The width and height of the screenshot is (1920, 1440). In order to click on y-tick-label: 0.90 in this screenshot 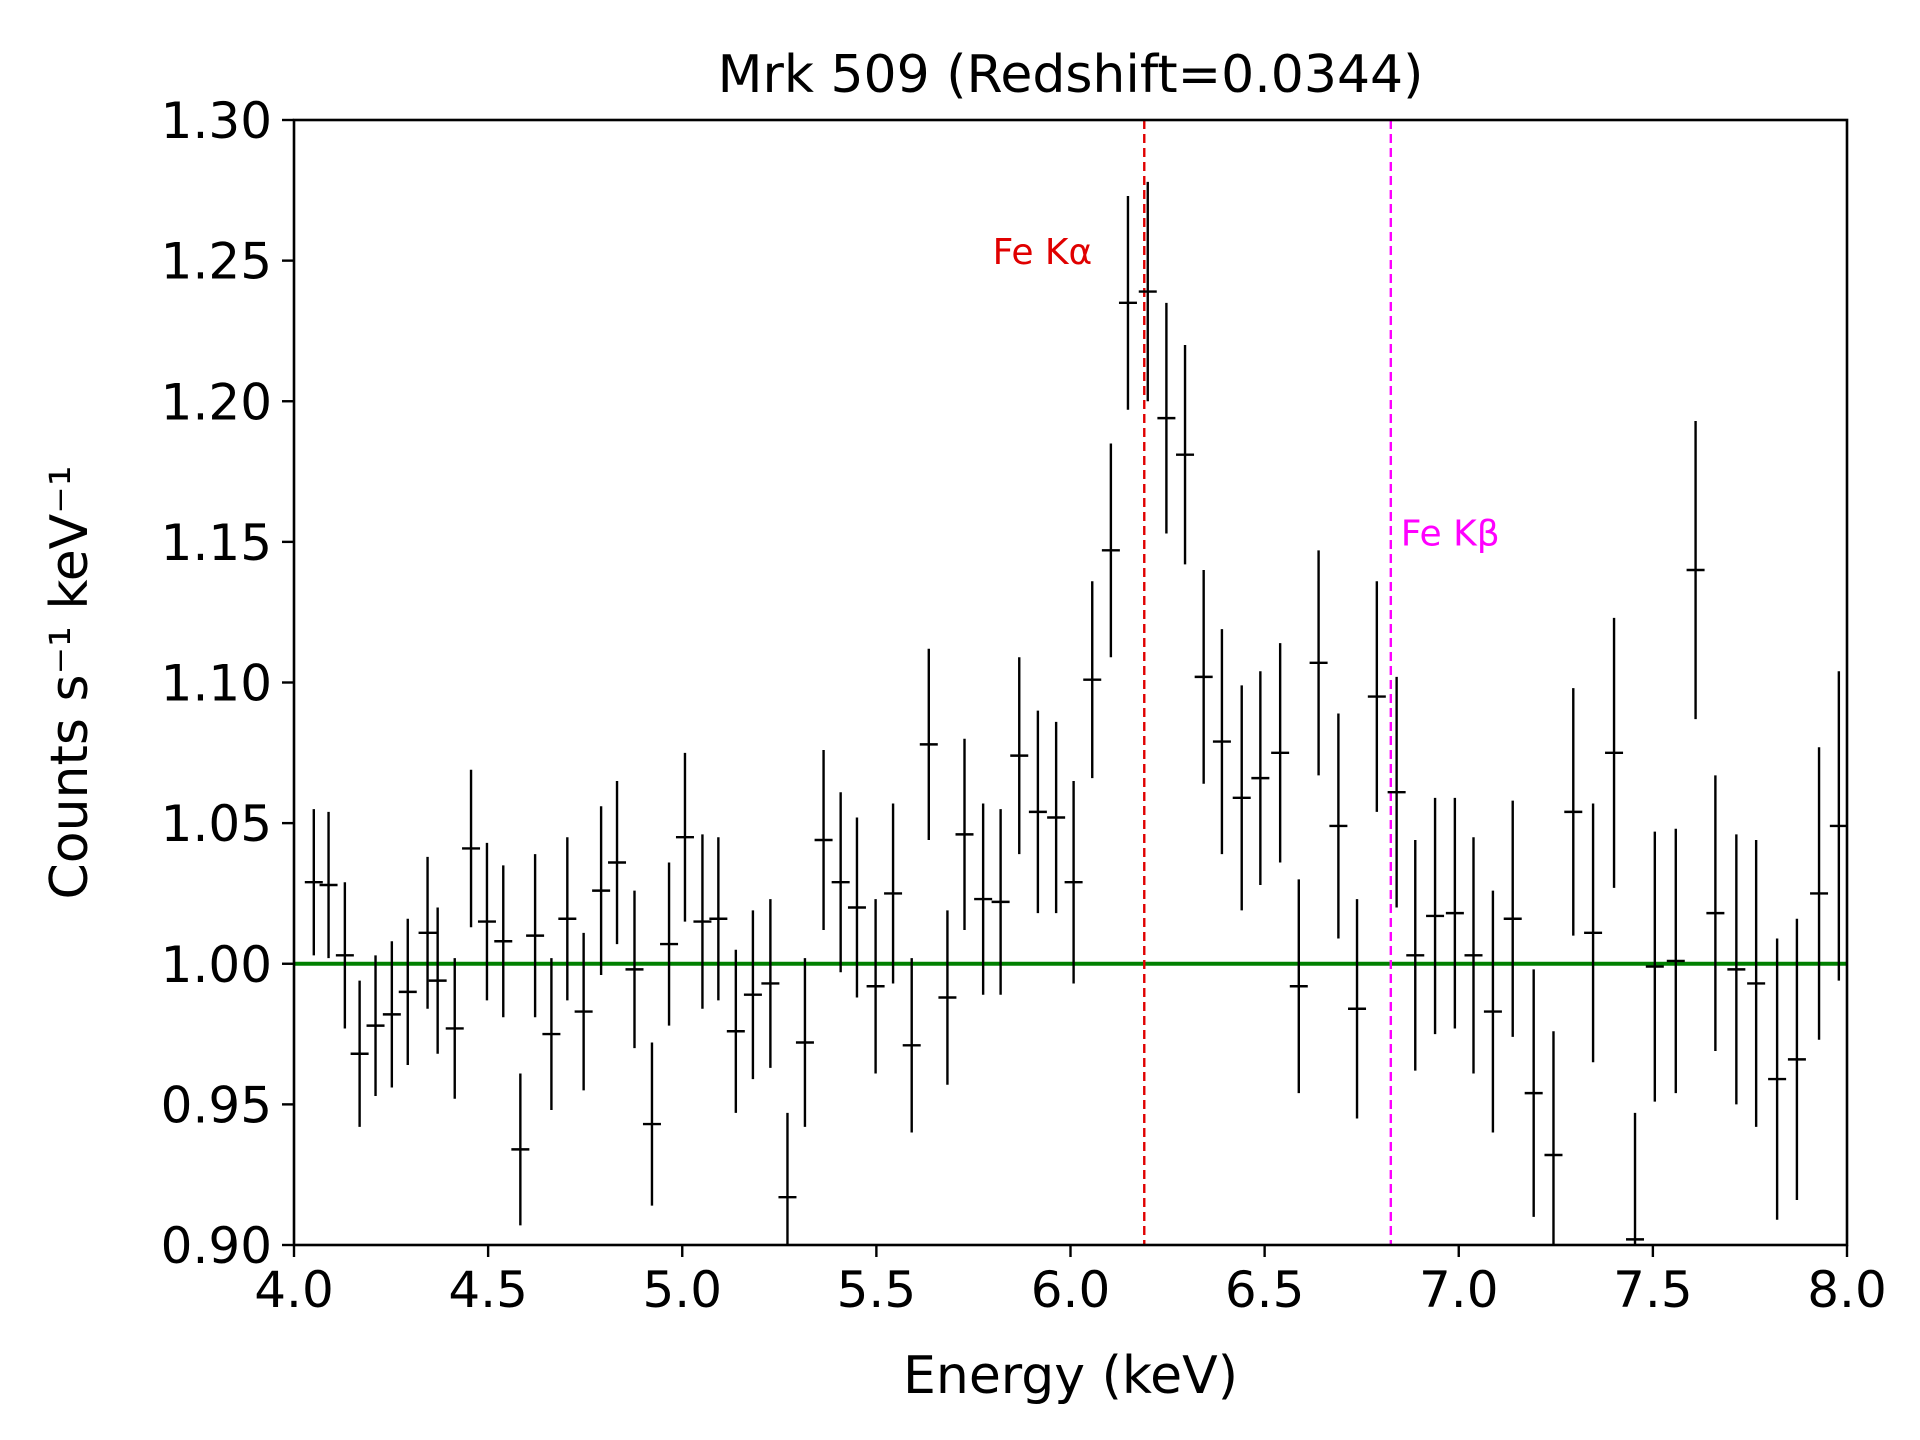, I will do `click(216, 1246)`.